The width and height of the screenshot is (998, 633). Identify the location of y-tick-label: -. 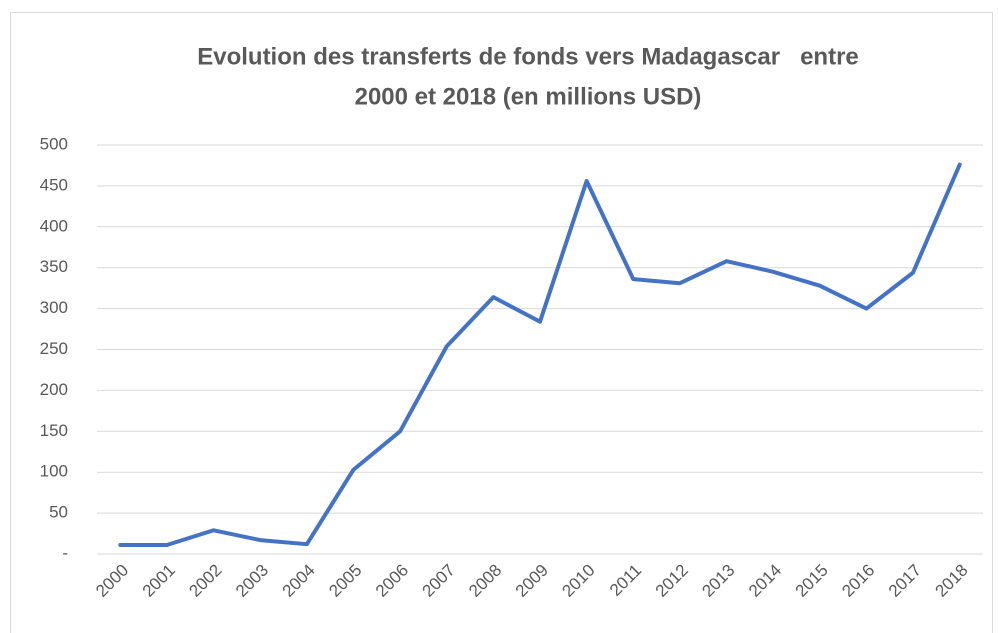
(65, 552).